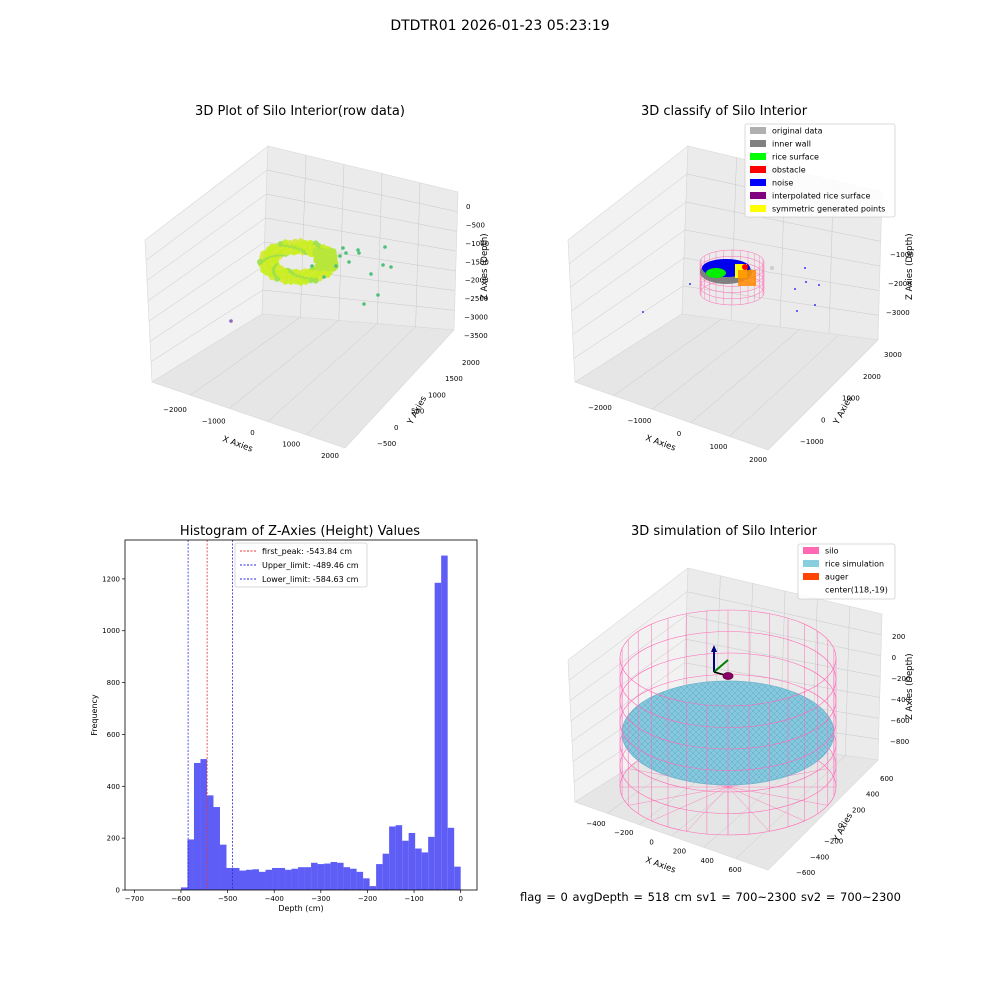 The height and width of the screenshot is (1000, 1000). I want to click on histogram-ytick: 1200, so click(111, 579).